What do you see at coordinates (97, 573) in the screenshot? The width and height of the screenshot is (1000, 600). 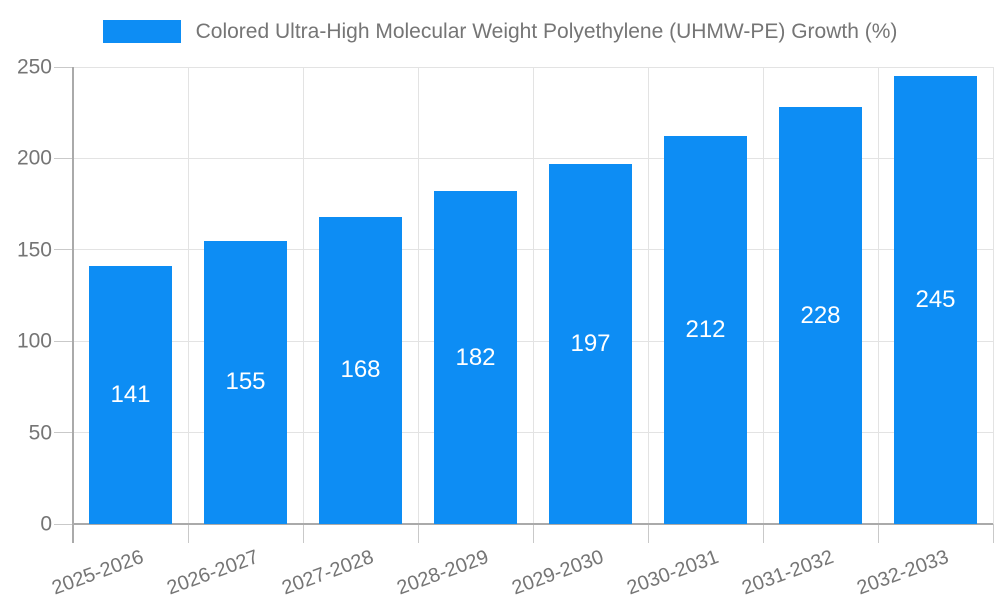 I see `x-tick-label: 2025-2026` at bounding box center [97, 573].